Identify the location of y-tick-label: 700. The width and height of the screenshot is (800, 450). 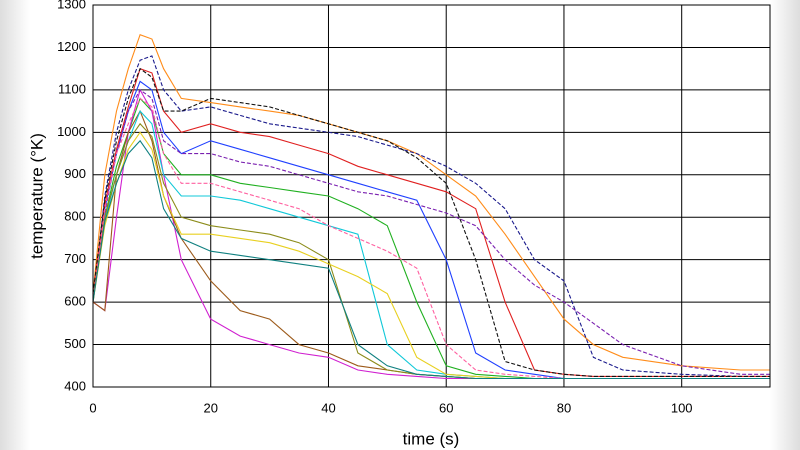
(75, 258).